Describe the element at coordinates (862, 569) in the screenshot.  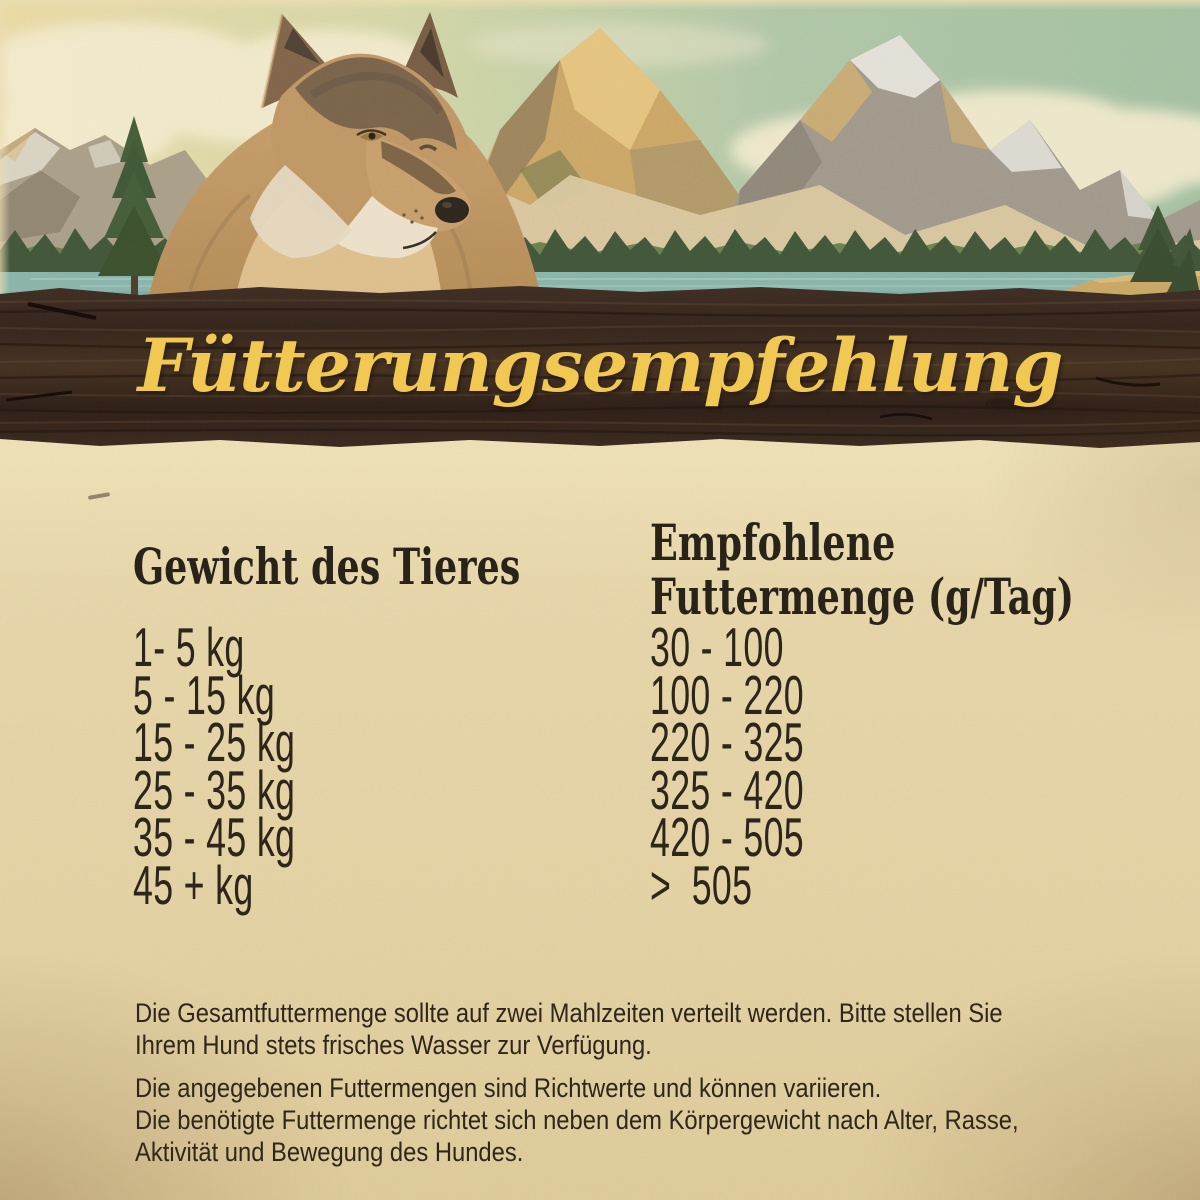
I see `amount-column-header: Empfohlene Futtermenge (g/Tag)` at that location.